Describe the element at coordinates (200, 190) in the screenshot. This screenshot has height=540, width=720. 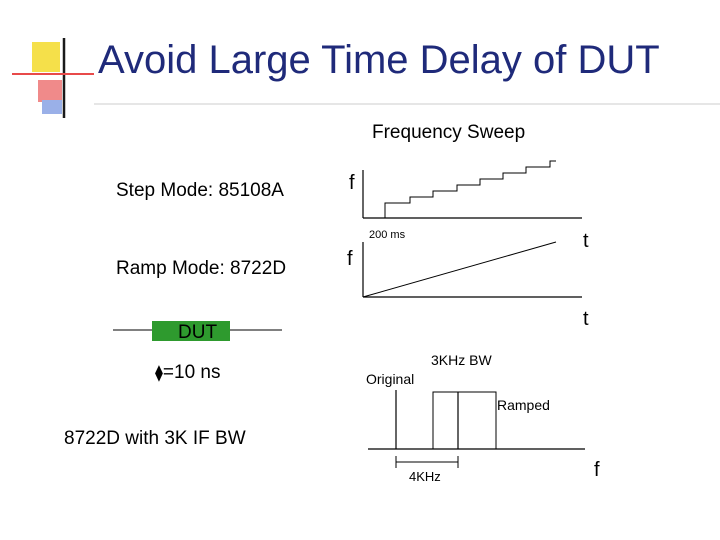
I see `step-mode-label: Step Mode: 85108A` at that location.